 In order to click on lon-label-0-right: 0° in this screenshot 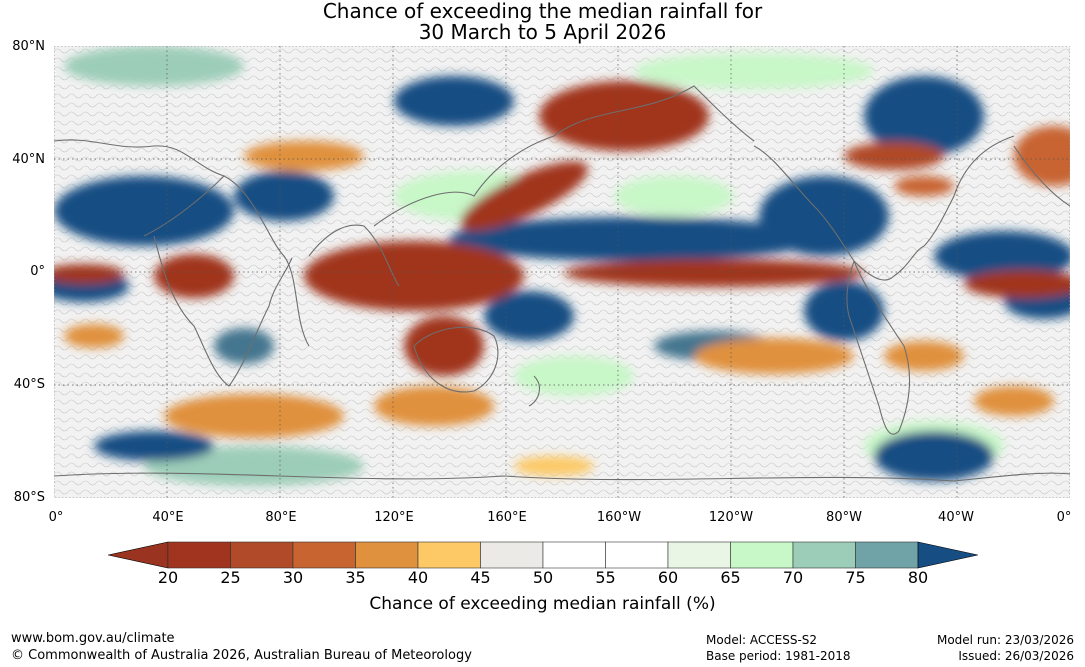, I will do `click(1064, 517)`.